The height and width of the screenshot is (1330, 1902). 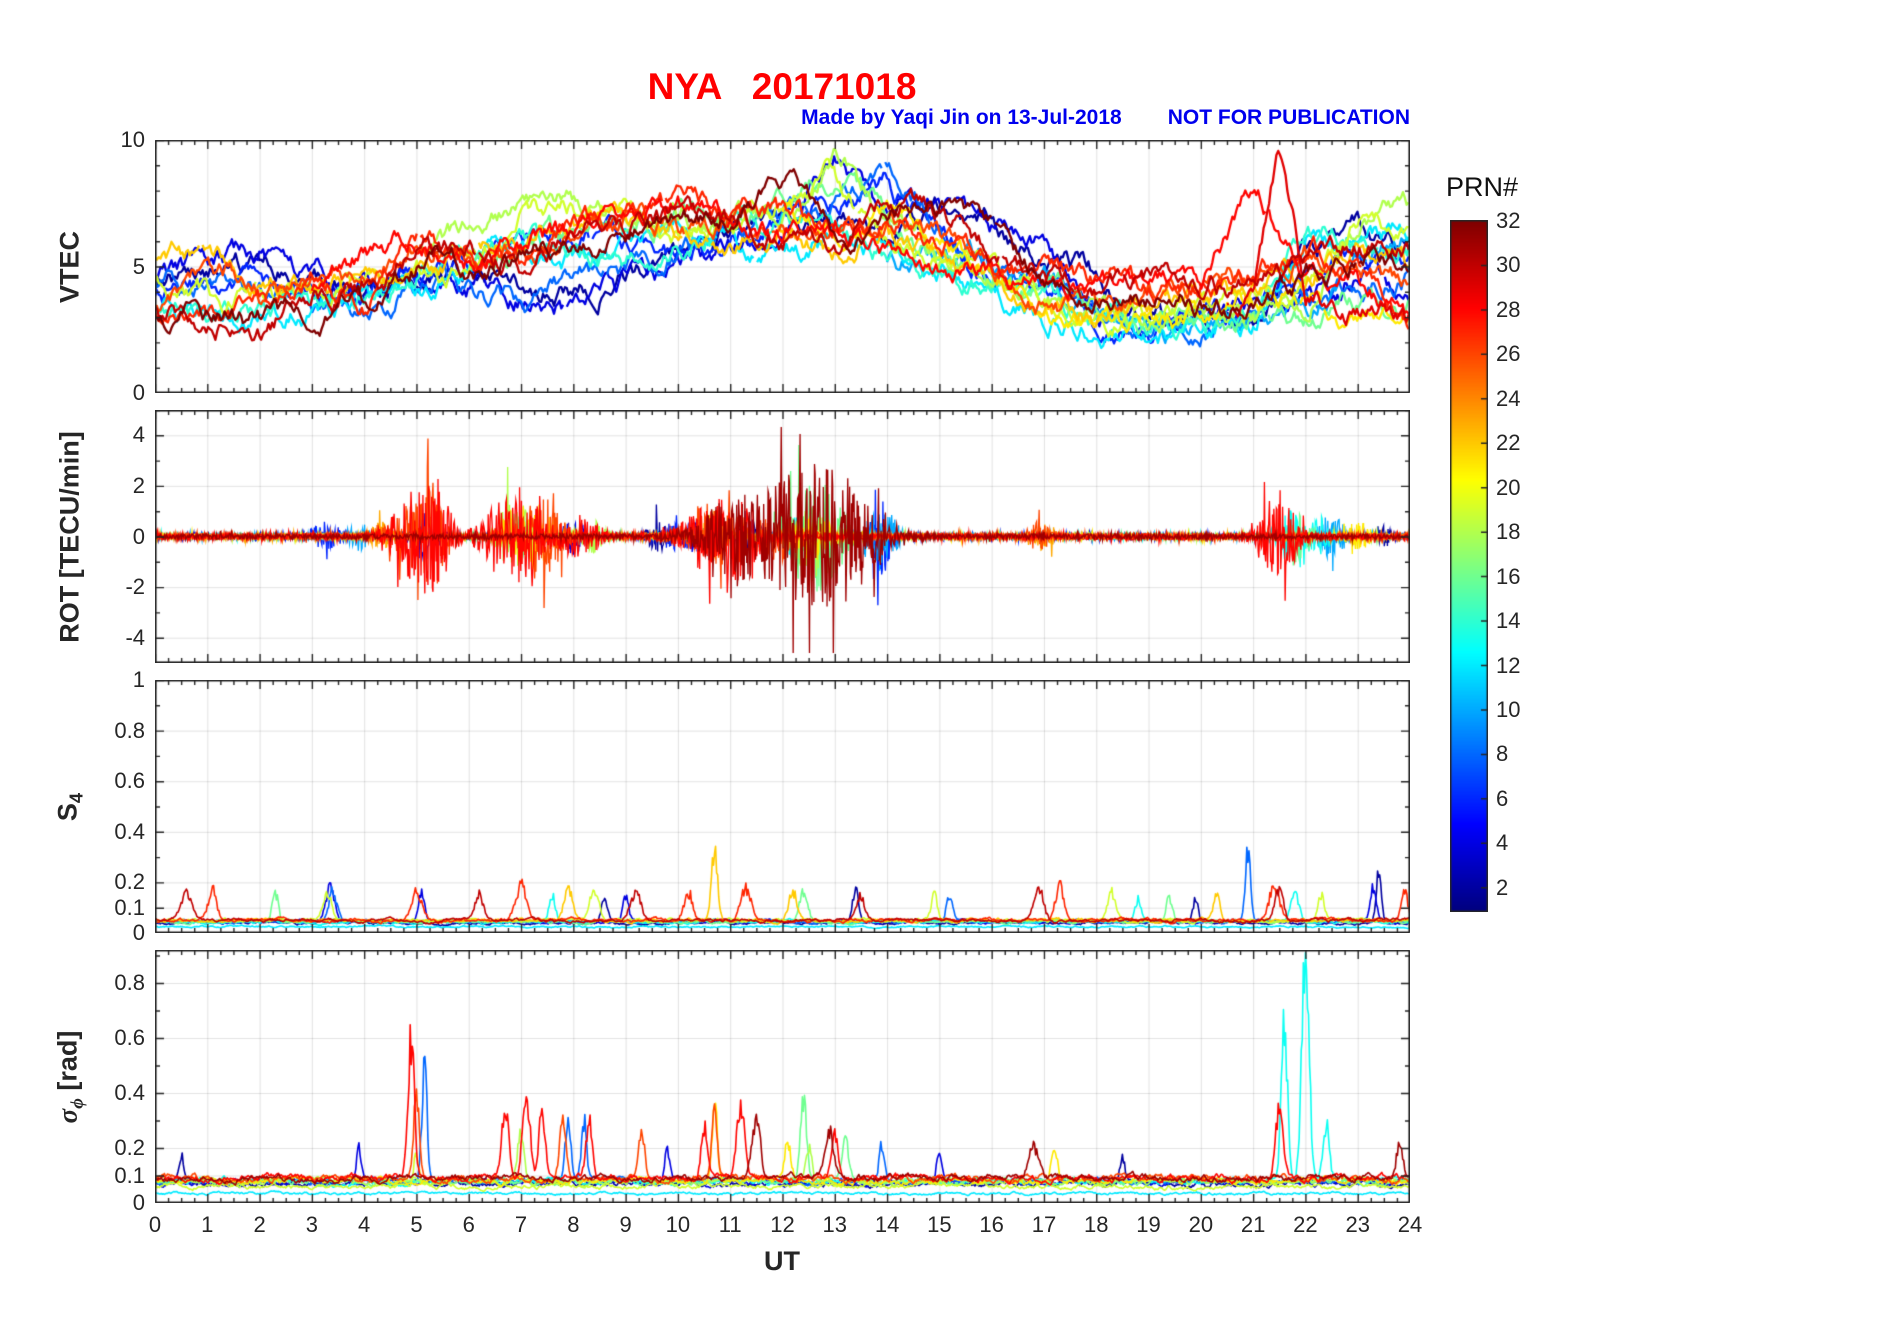 I want to click on not-for-publication-text: NOT FOR PUBLICATION, so click(x=1288, y=117).